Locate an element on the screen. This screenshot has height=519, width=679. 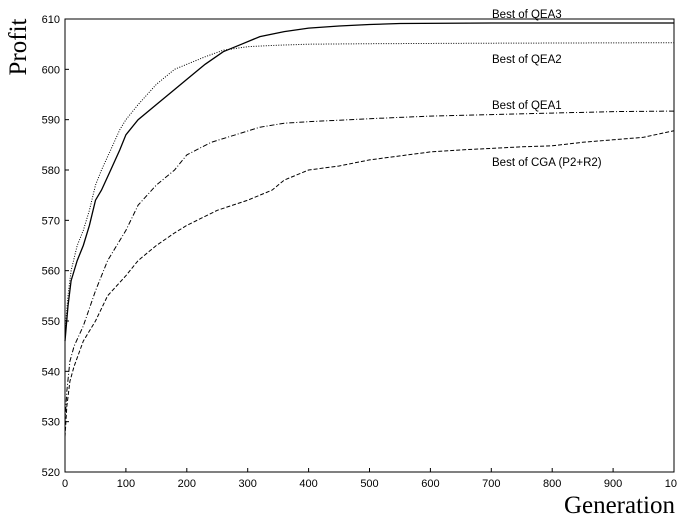
x-tick-label: 0 is located at coordinates (65, 484).